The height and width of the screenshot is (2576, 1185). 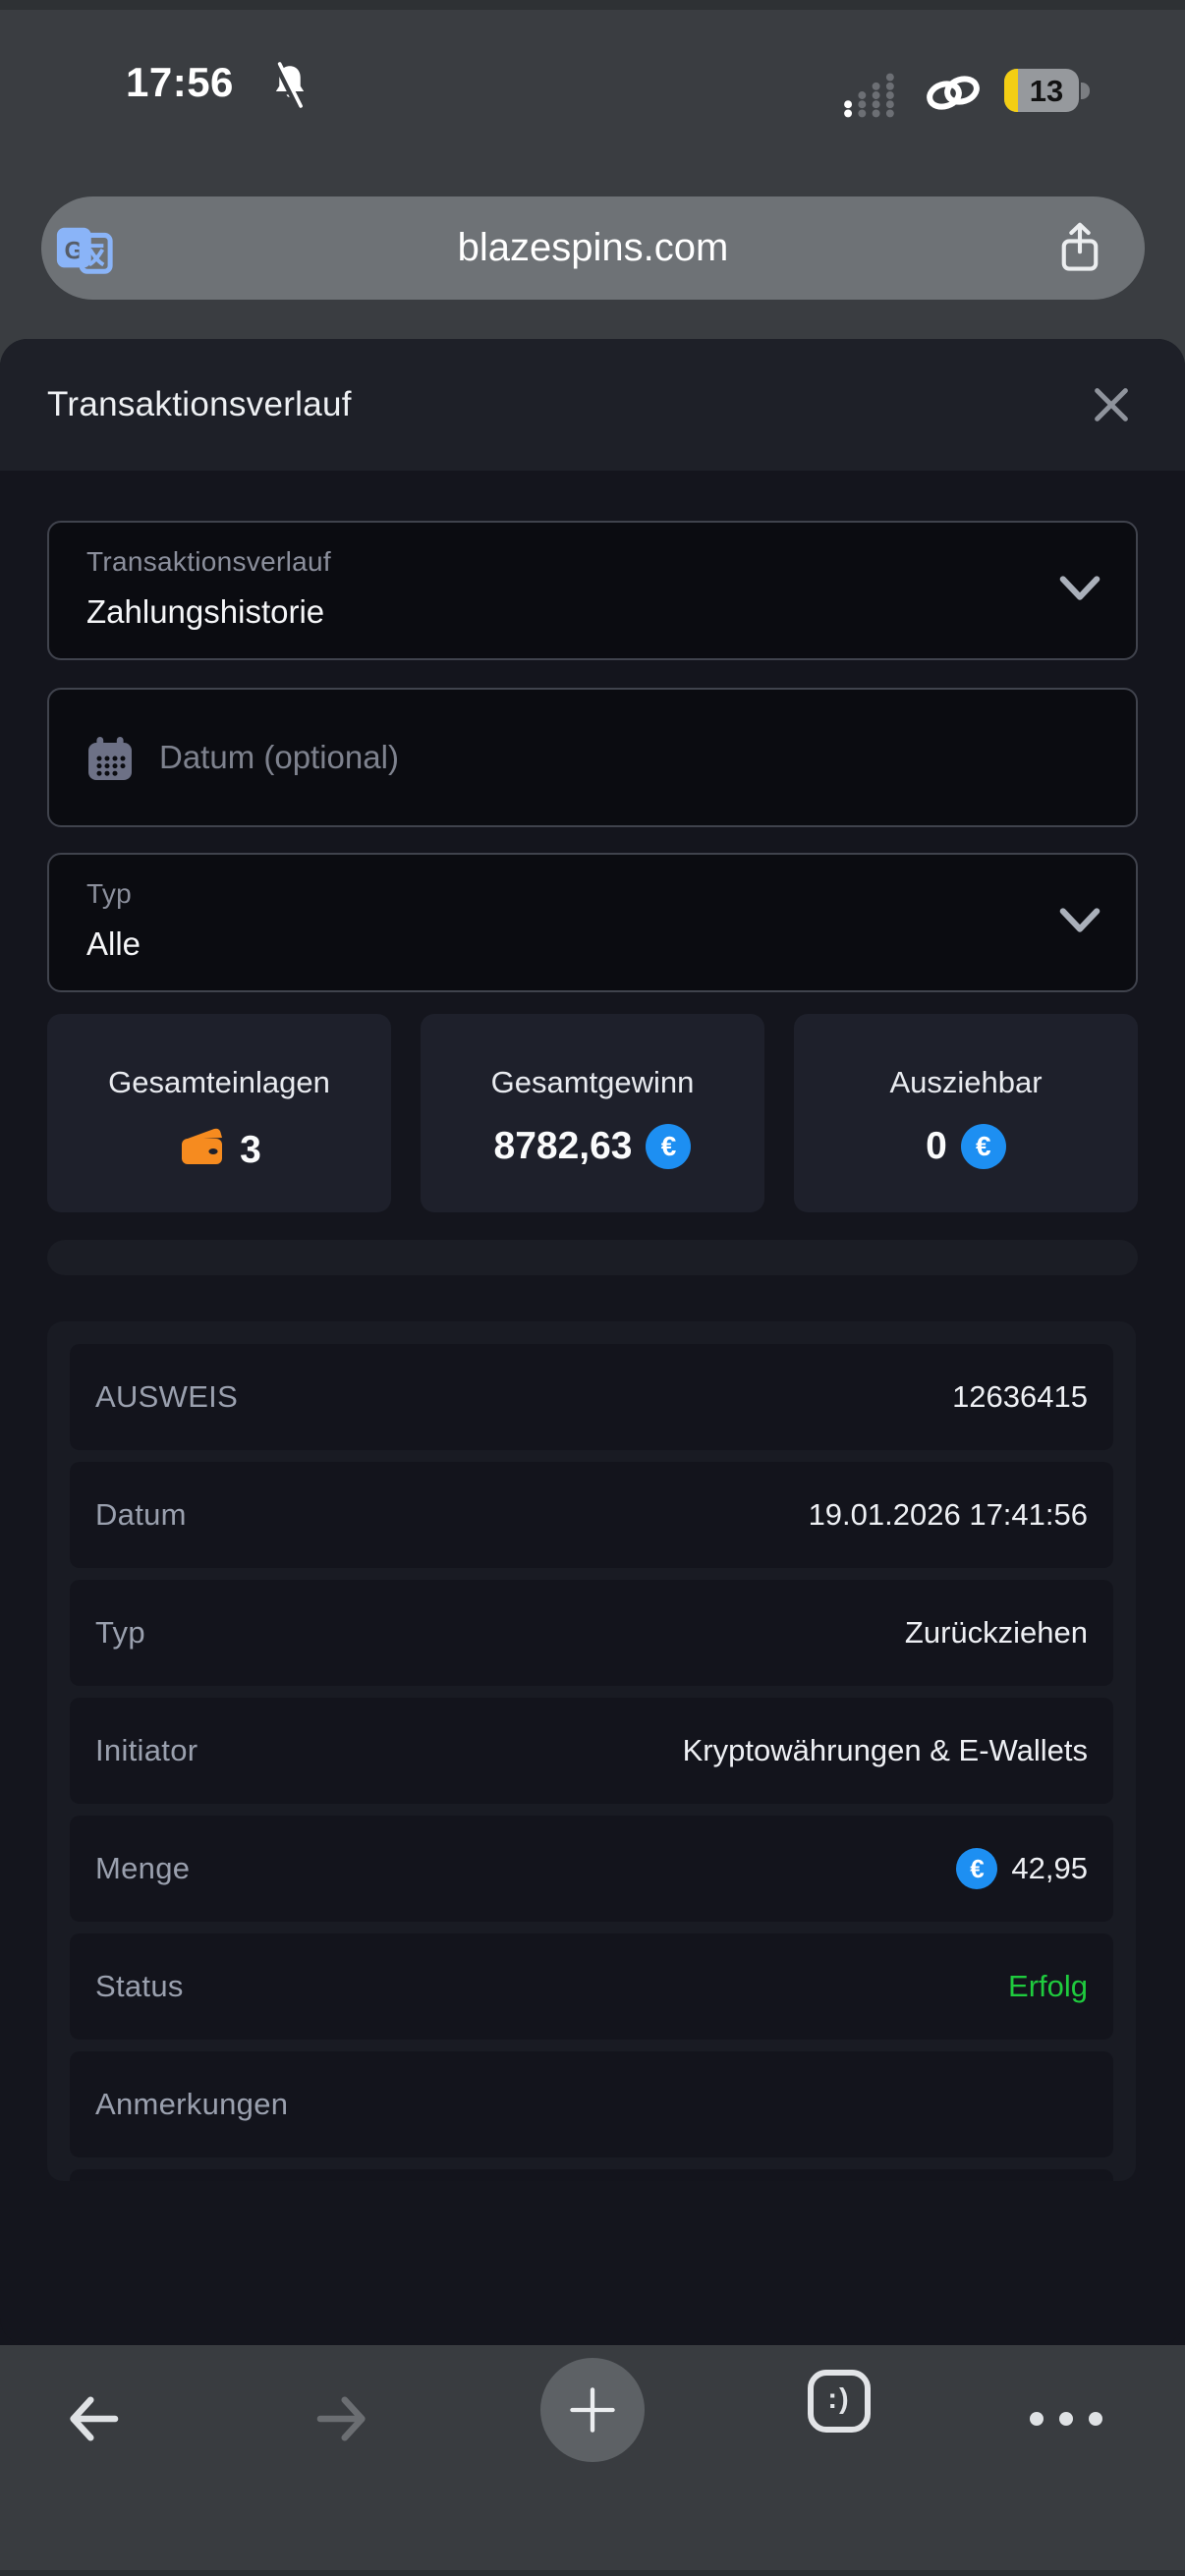 What do you see at coordinates (1048, 1986) in the screenshot?
I see `status-badge: Erfolg` at bounding box center [1048, 1986].